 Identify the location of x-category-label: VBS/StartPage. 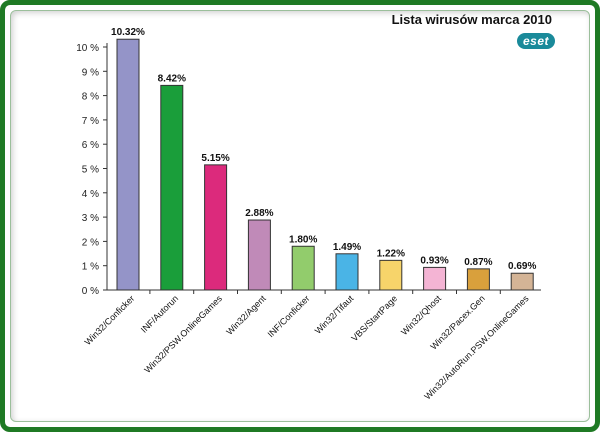
(374, 318).